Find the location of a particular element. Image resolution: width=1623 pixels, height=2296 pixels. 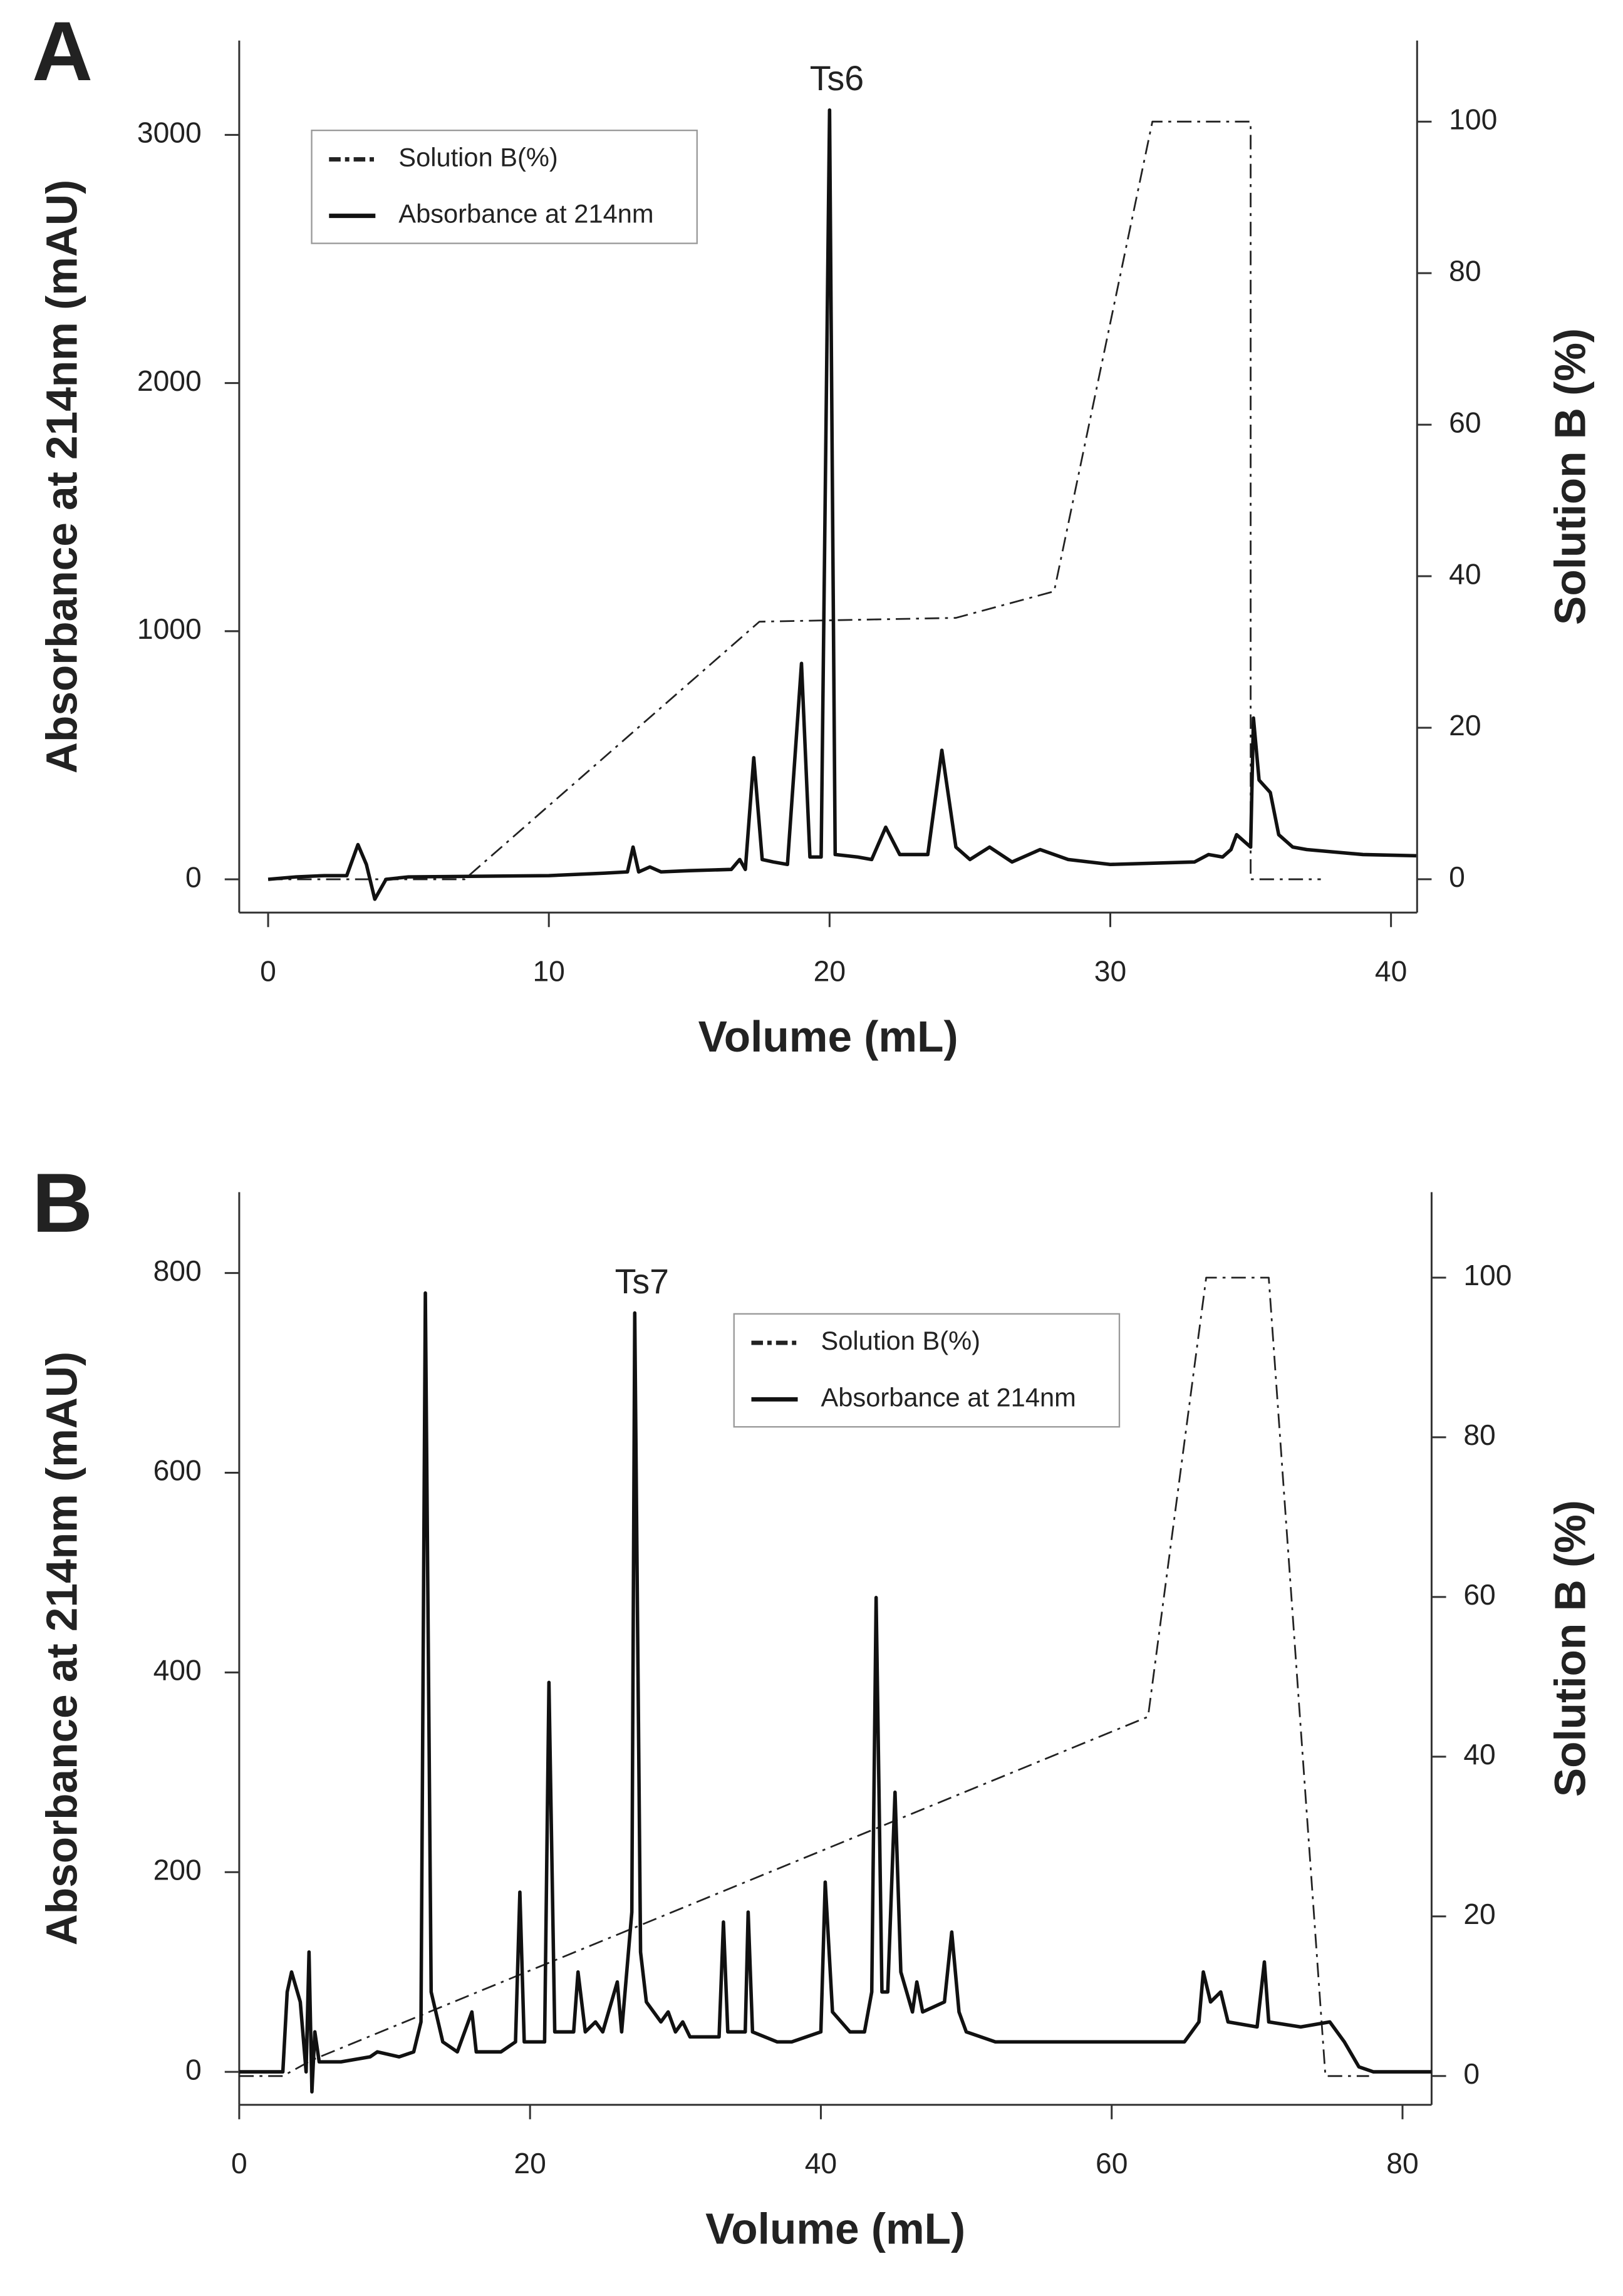

annotation: Ts7 is located at coordinates (642, 1281).